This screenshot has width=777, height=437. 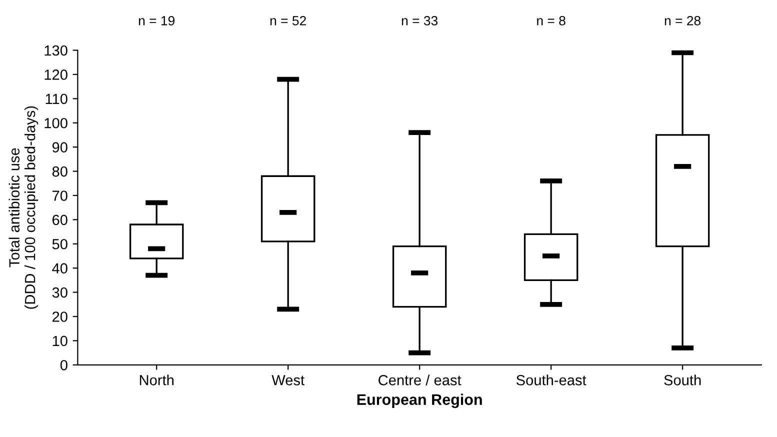 What do you see at coordinates (60, 292) in the screenshot?
I see `y-tick-label: 30` at bounding box center [60, 292].